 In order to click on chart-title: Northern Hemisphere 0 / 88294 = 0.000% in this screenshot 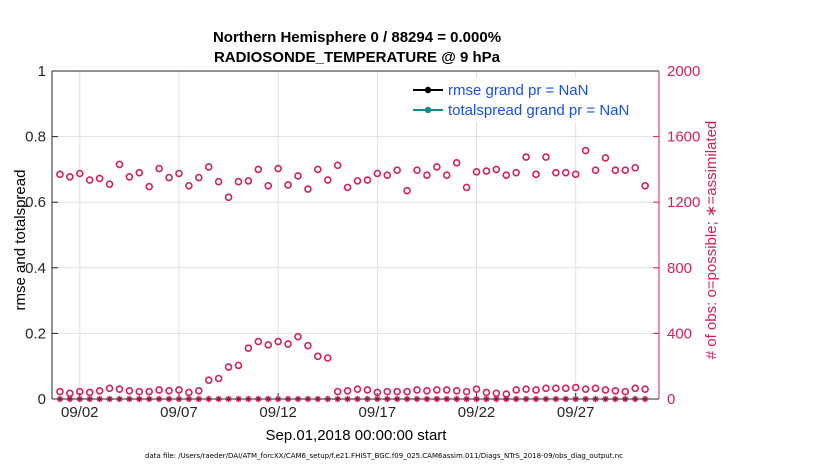, I will do `click(357, 37)`.